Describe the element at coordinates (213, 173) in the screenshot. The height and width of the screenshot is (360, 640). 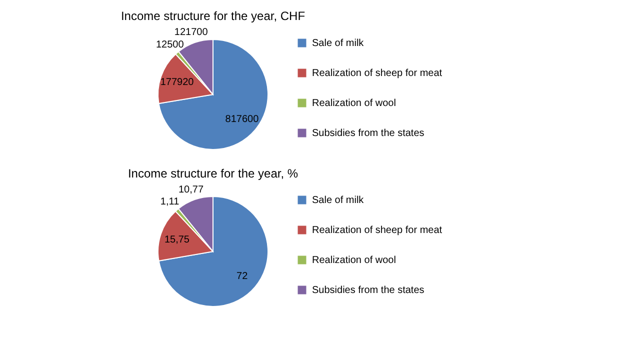
I see `chart-title: Income structure for the year, %` at that location.